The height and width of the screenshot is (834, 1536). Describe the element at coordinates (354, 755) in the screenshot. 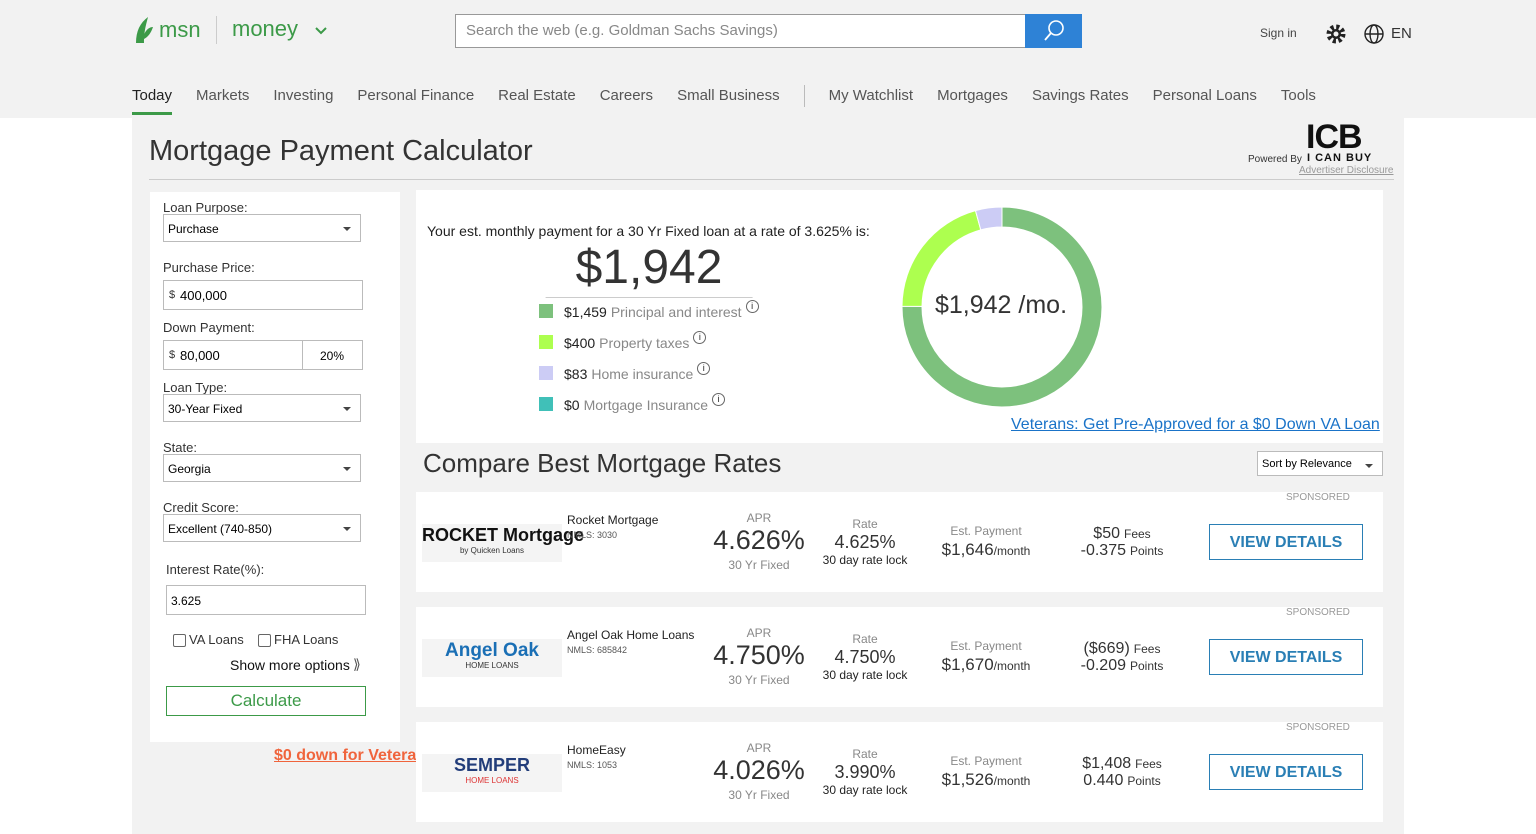

I see `veterans-link: $0 down for Veterans` at that location.